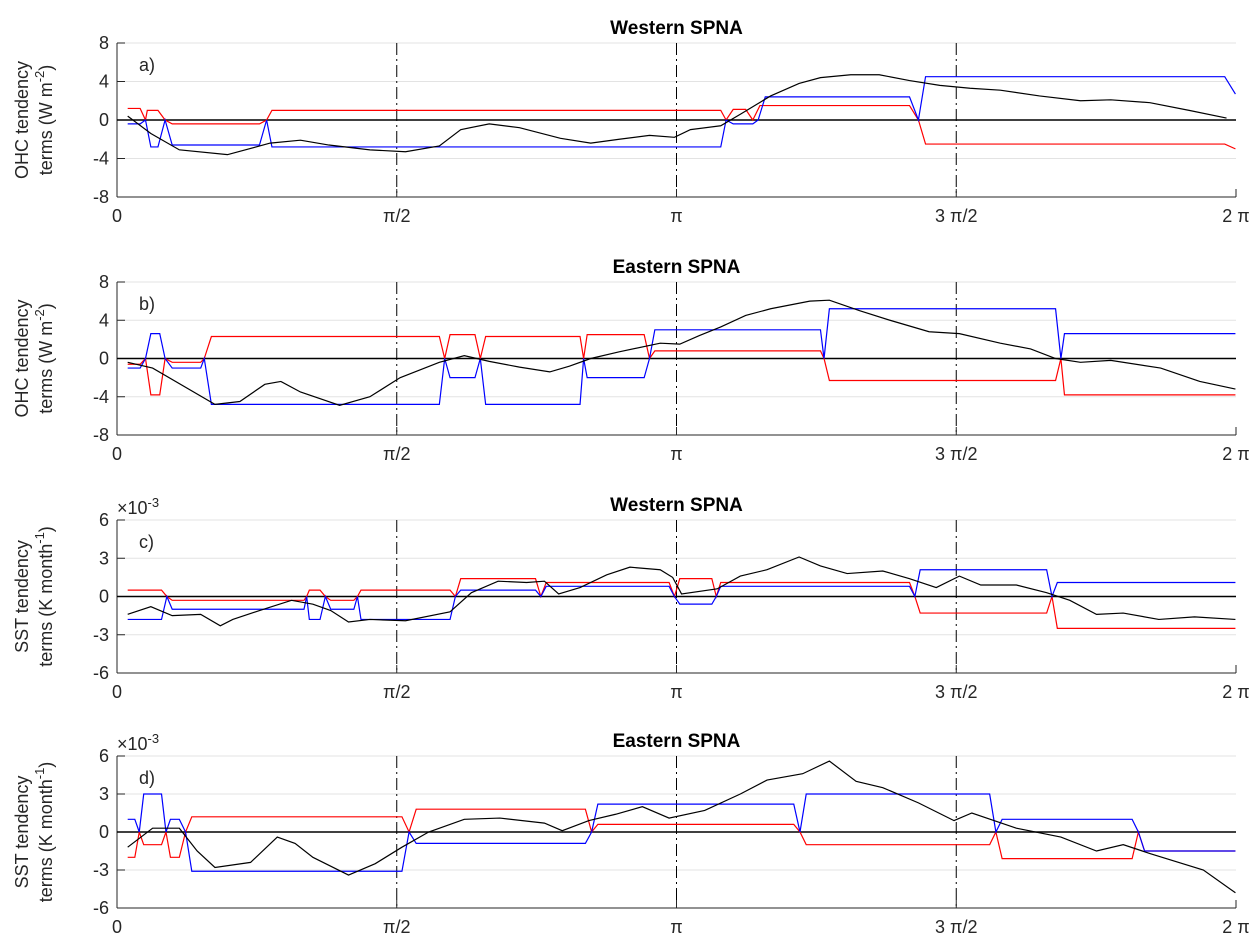 Image resolution: width=1258 pixels, height=945 pixels. Describe the element at coordinates (147, 65) in the screenshot. I see `panel-label: a)` at that location.